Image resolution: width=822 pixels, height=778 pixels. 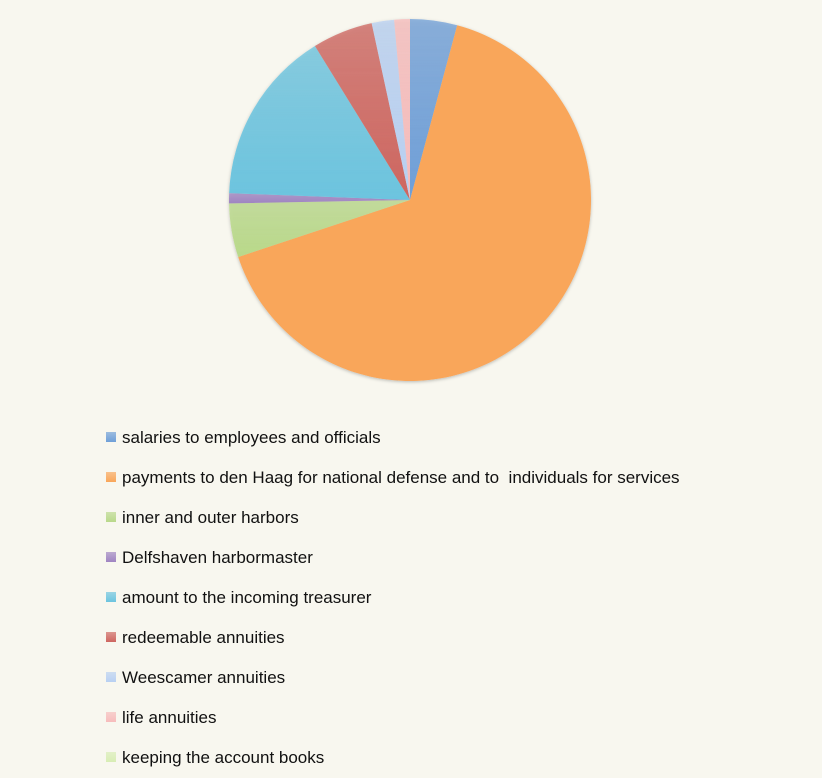 I want to click on legend-item: inner and outer harbors, so click(x=393, y=518).